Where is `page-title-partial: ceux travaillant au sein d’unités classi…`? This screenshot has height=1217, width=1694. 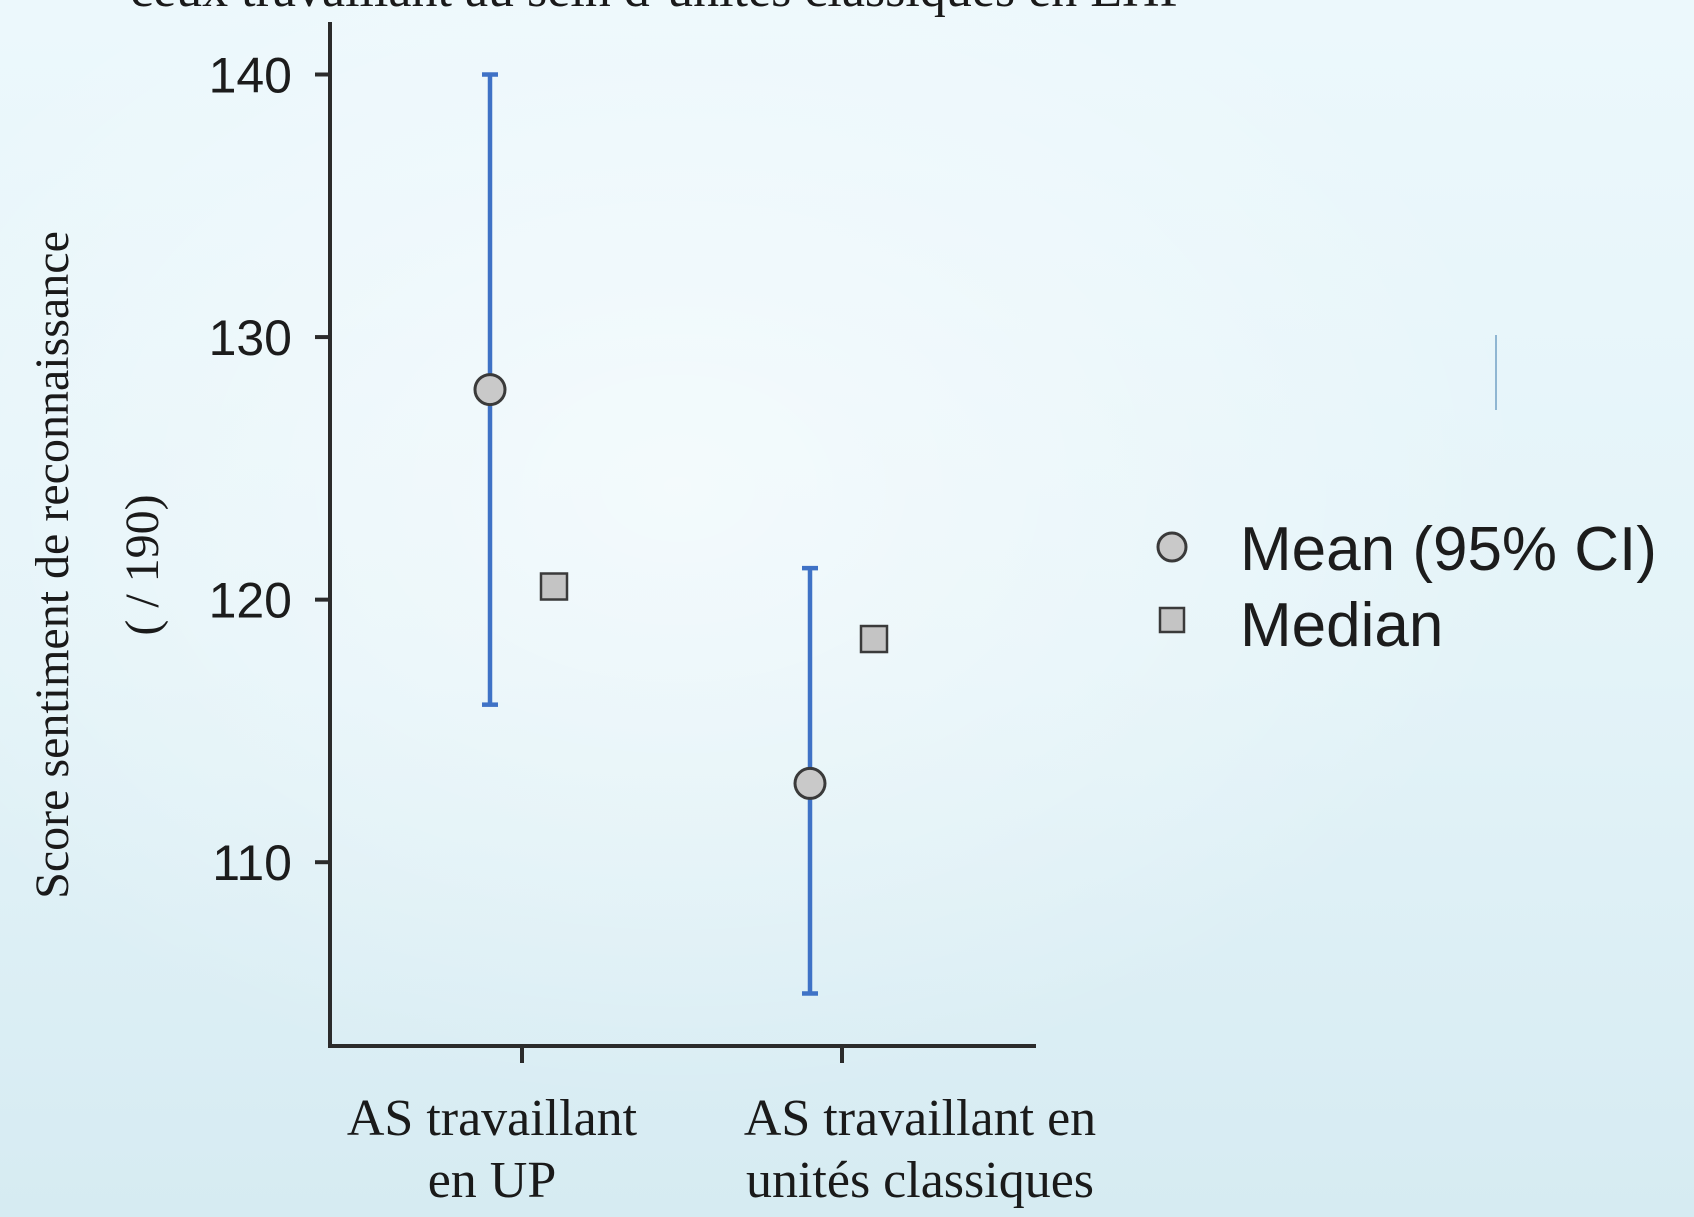 page-title-partial: ceux travaillant au sein d’unités classi… is located at coordinates (659, 9).